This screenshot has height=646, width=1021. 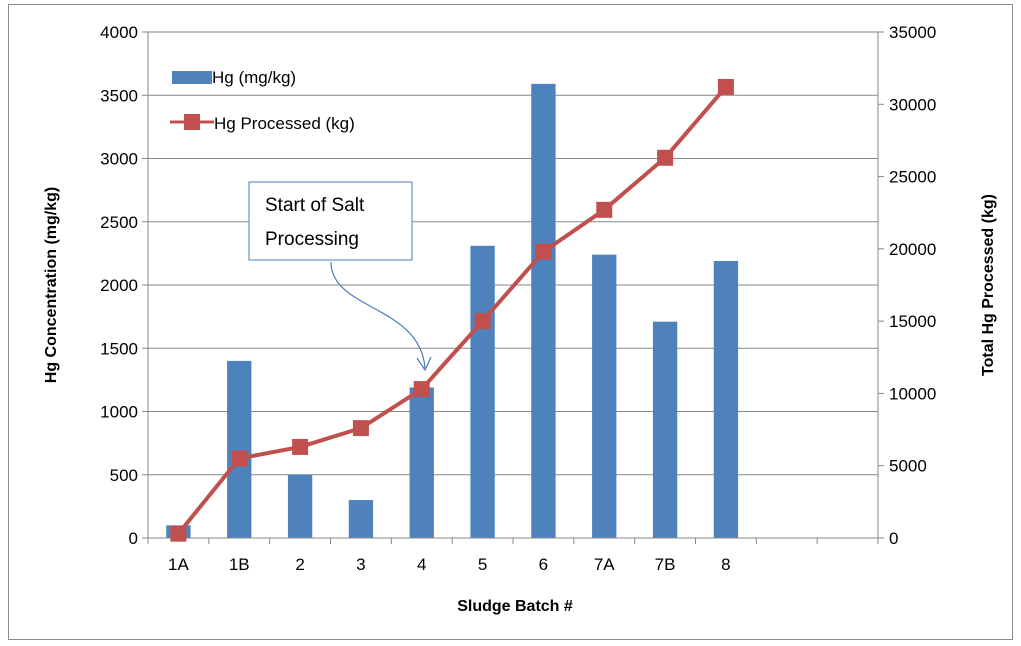 I want to click on legend-swatch-marker, so click(x=192, y=122).